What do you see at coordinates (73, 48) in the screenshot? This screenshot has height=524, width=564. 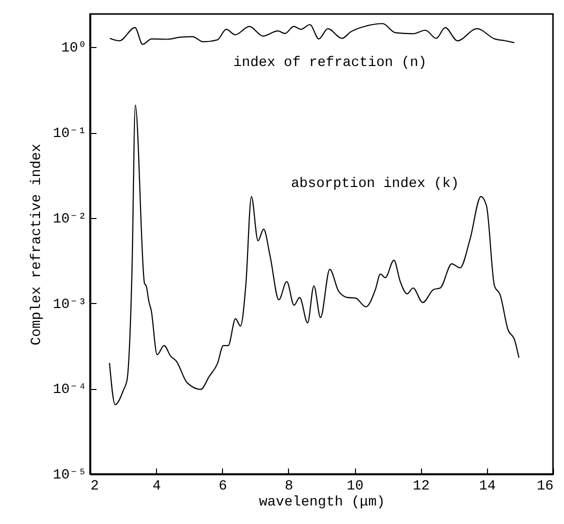 I see `y-tick-label: 10⁰` at bounding box center [73, 48].